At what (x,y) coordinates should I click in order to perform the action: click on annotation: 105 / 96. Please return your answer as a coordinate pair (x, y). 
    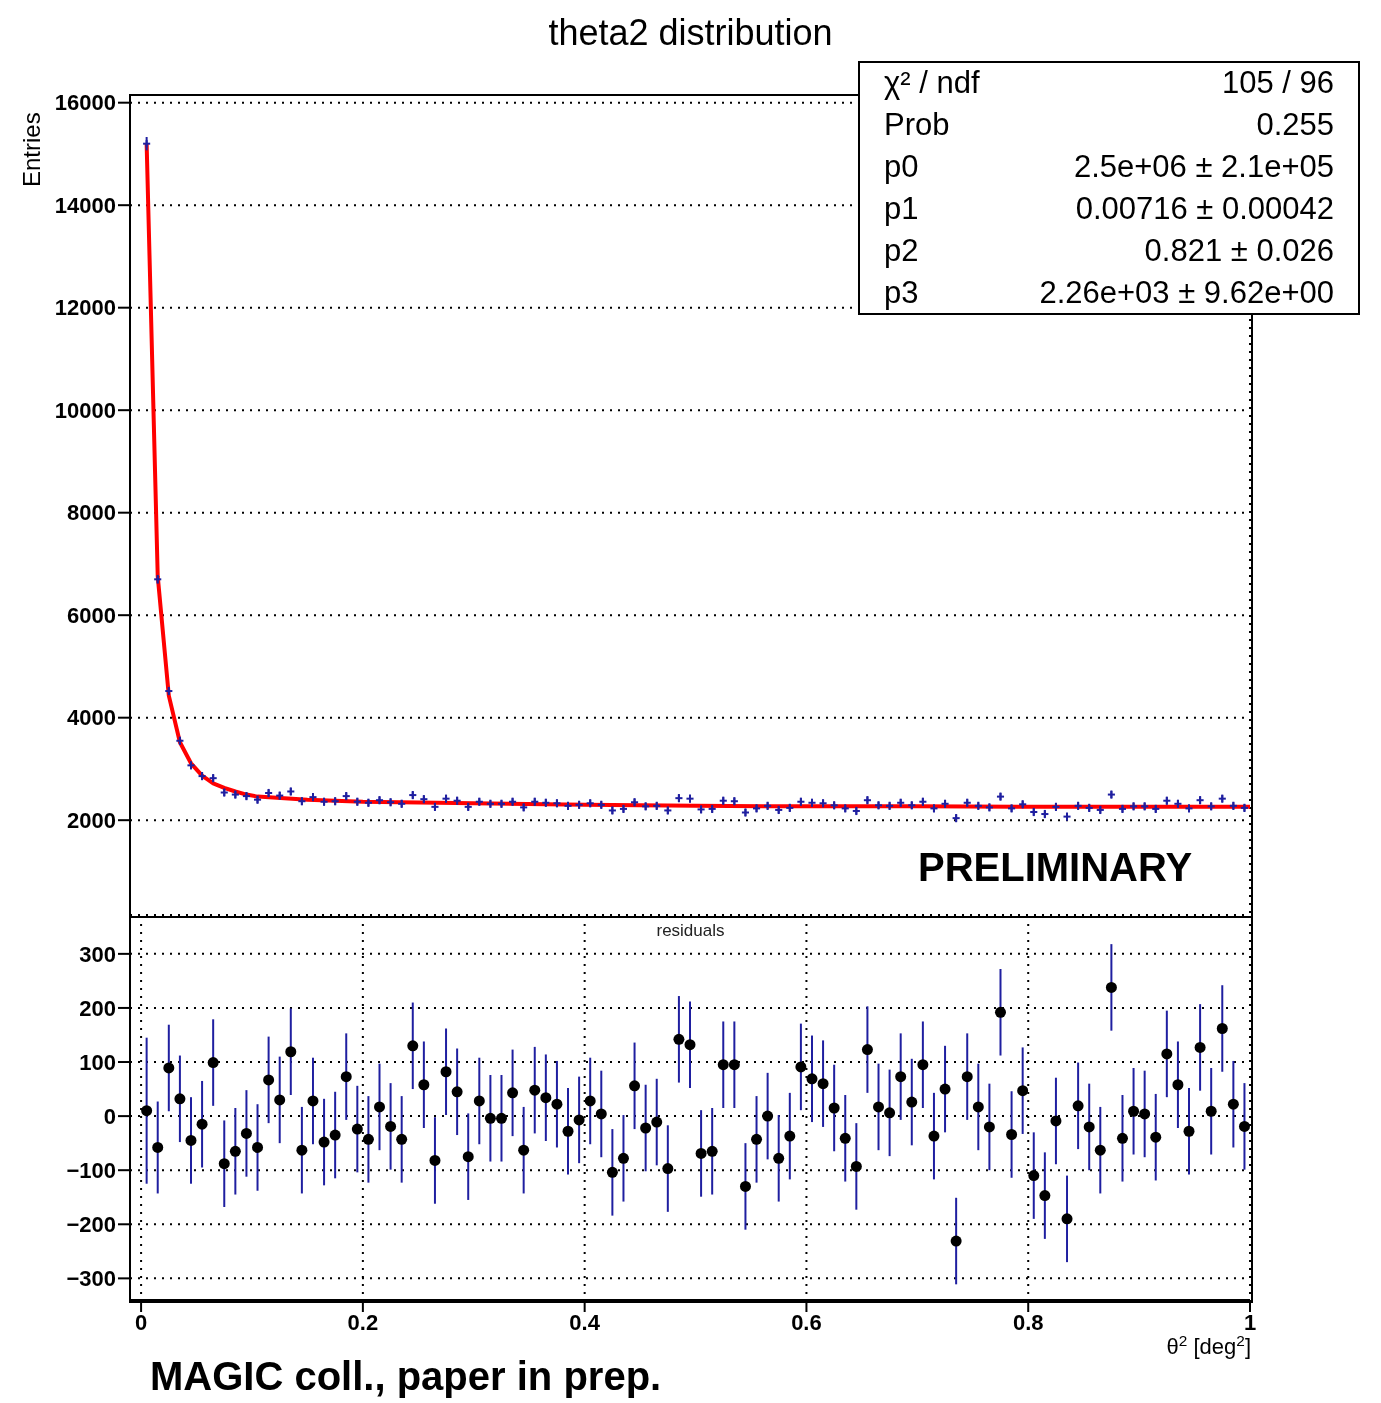
    Looking at the image, I should click on (1277, 83).